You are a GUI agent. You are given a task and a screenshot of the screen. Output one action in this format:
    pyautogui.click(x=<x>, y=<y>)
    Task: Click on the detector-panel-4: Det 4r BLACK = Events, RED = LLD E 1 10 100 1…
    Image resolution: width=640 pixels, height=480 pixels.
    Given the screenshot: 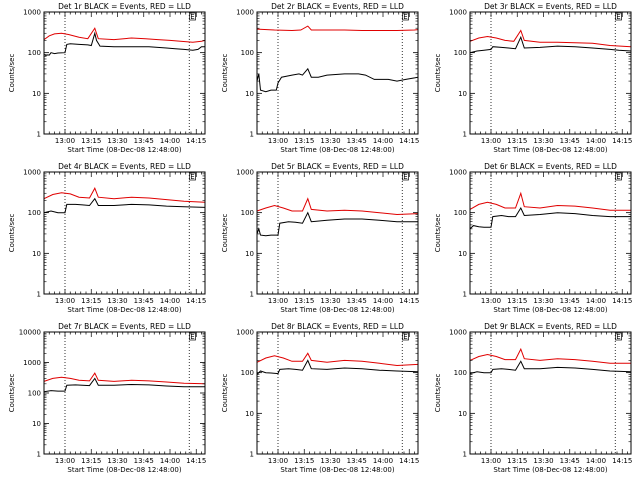 What is the action you would take?
    pyautogui.click(x=106, y=240)
    